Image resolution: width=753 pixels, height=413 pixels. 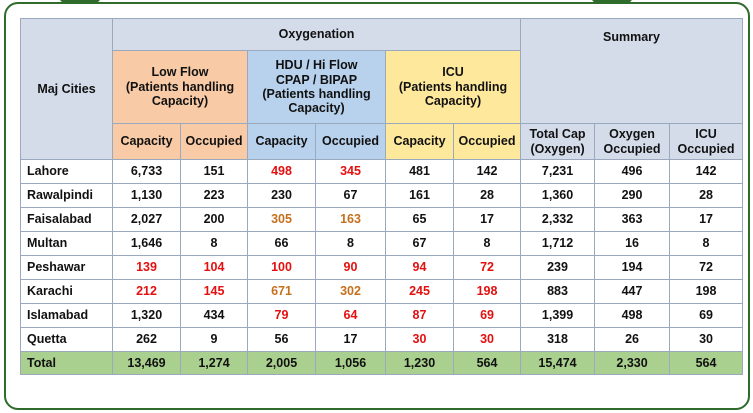 What do you see at coordinates (66, 291) in the screenshot?
I see `city-name: Karachi` at bounding box center [66, 291].